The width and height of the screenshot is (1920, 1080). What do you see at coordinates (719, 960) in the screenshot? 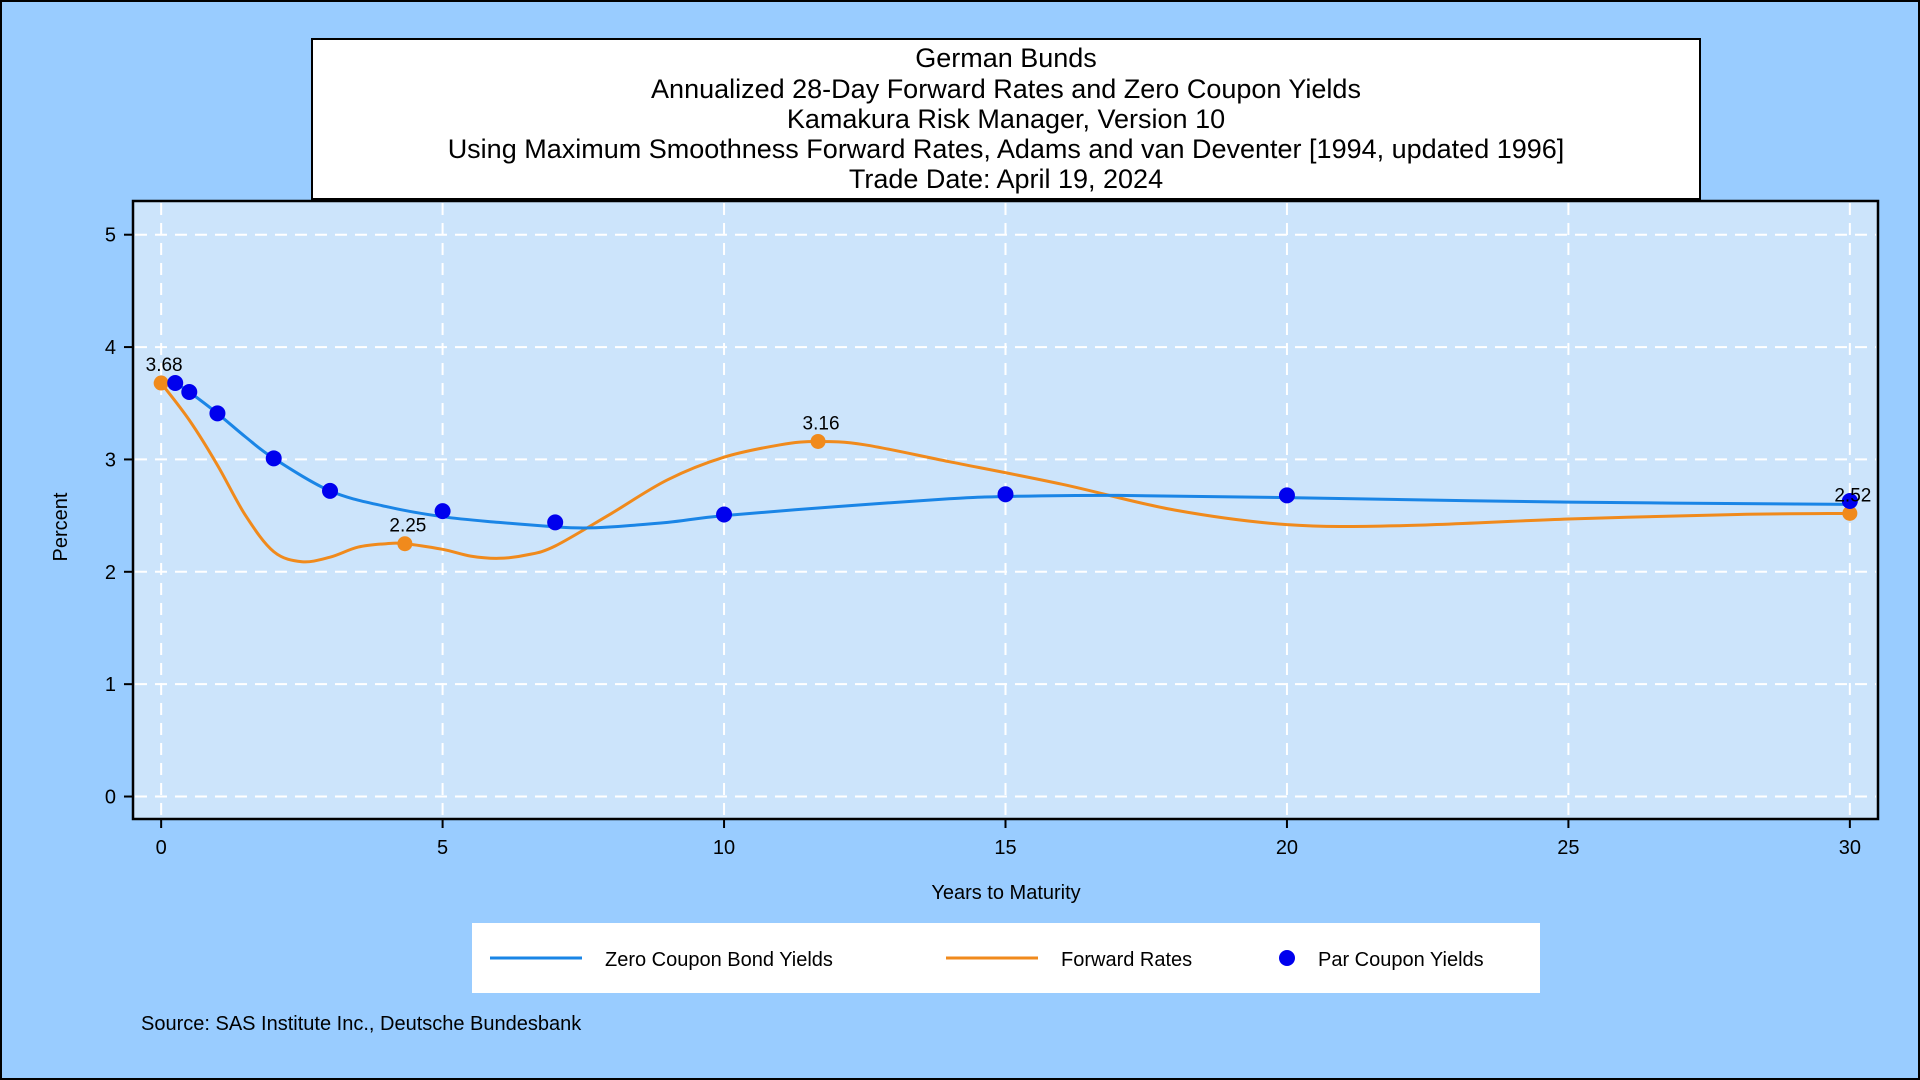
I see `legend-zero-label: Zero Coupon Bond Yields` at bounding box center [719, 960].